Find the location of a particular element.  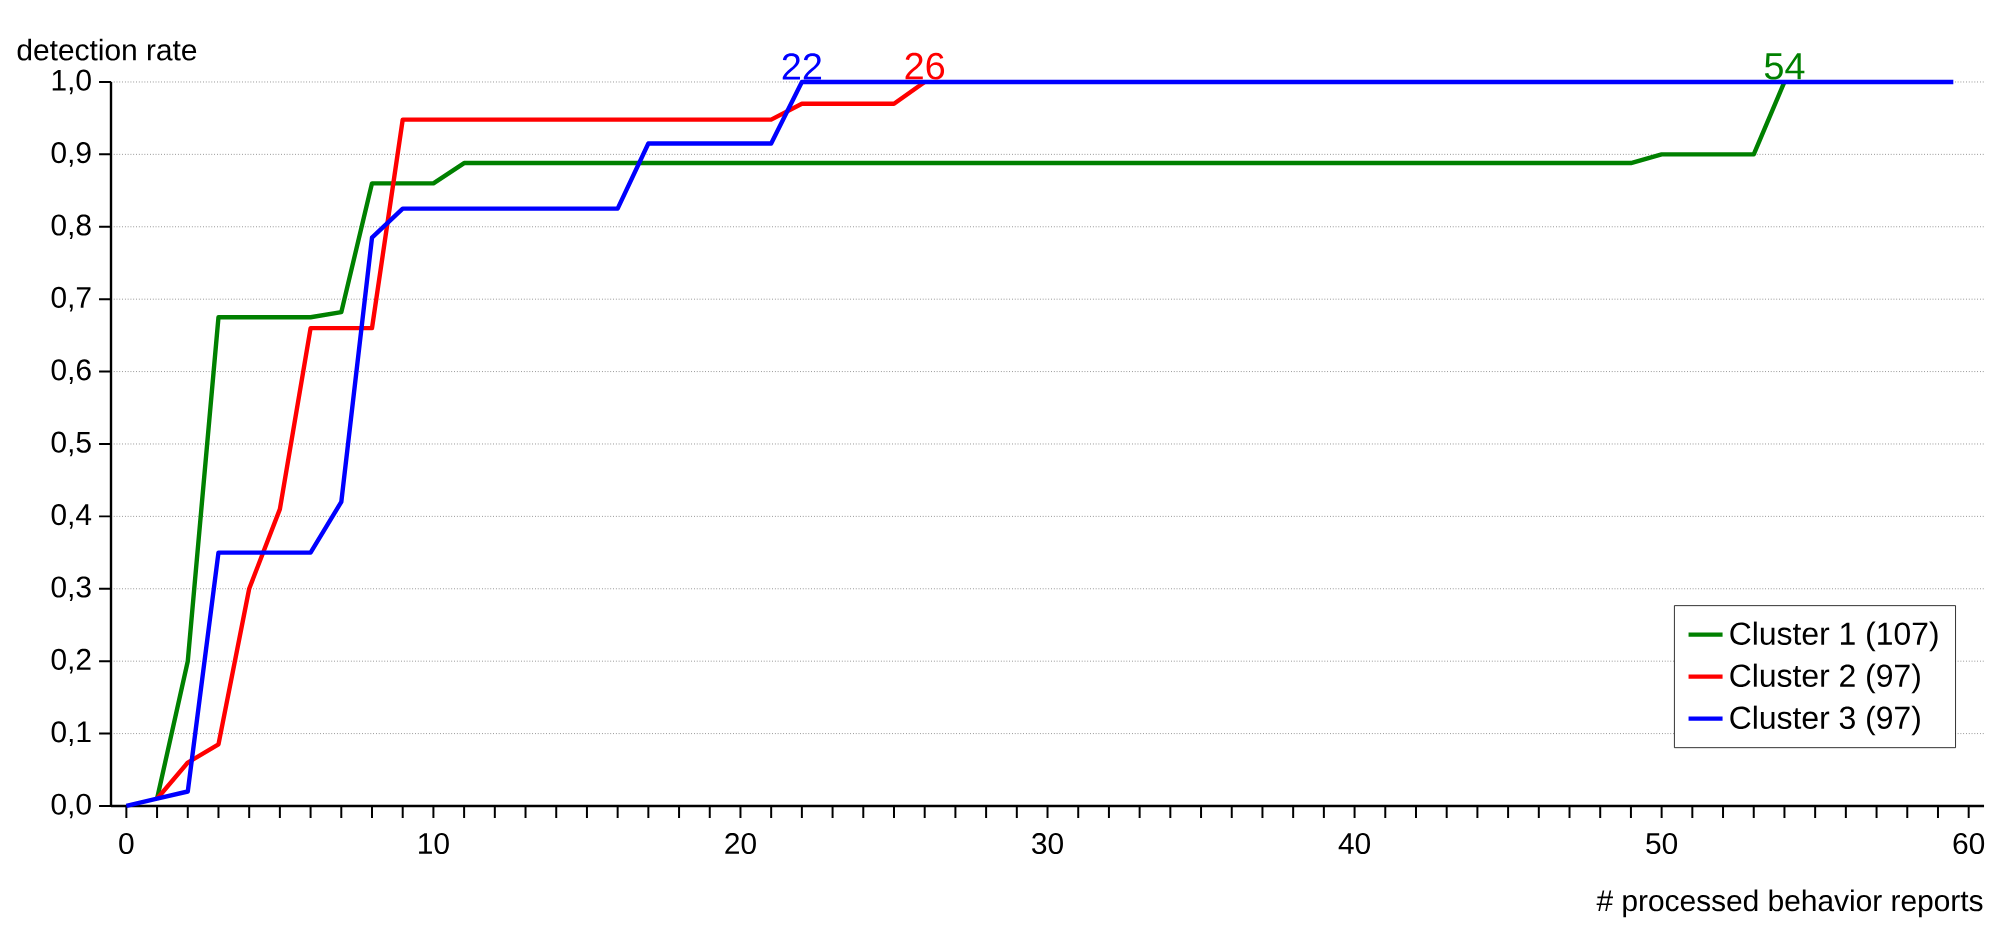

x-tick-label: 60 is located at coordinates (1969, 843).